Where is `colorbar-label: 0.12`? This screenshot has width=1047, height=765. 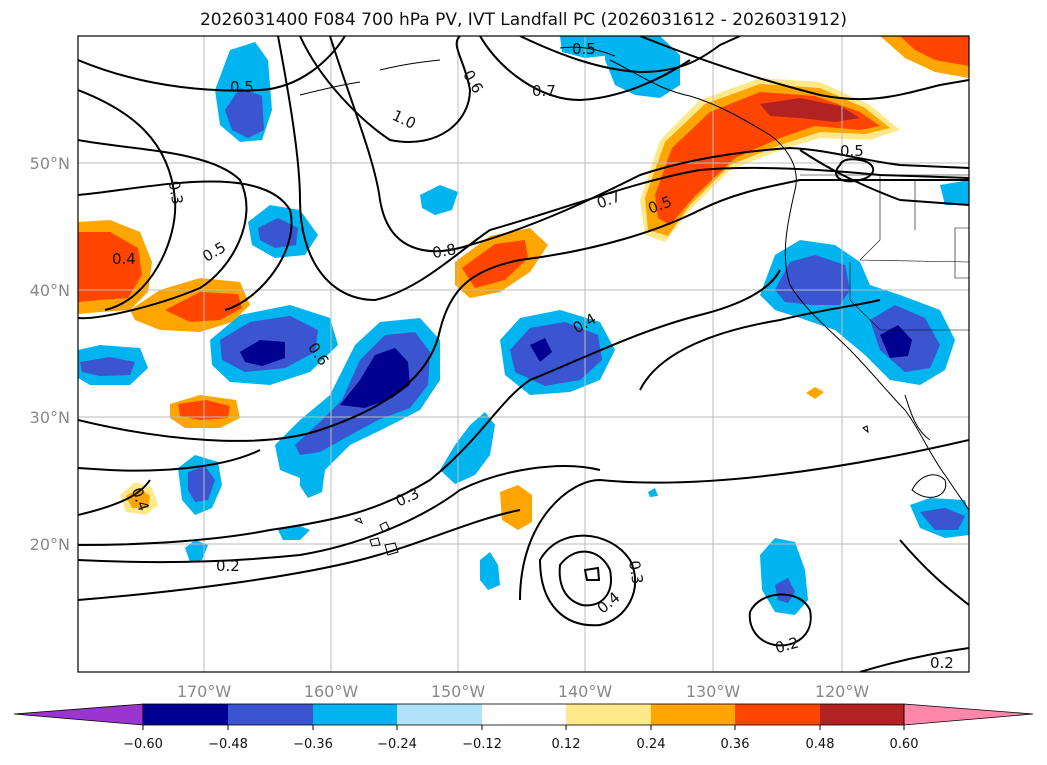
colorbar-label: 0.12 is located at coordinates (566, 744).